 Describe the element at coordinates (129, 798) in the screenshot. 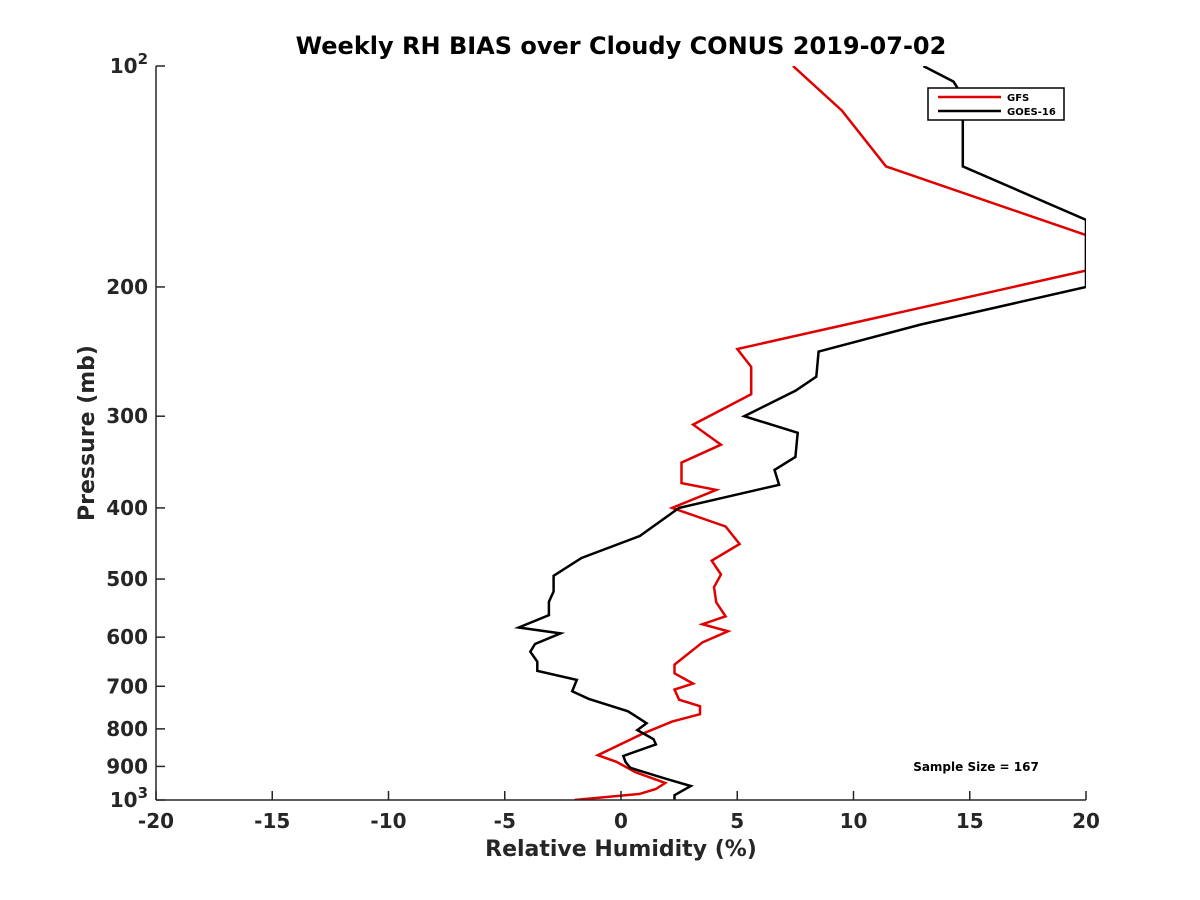

I see `y-tick-label: 10³` at that location.